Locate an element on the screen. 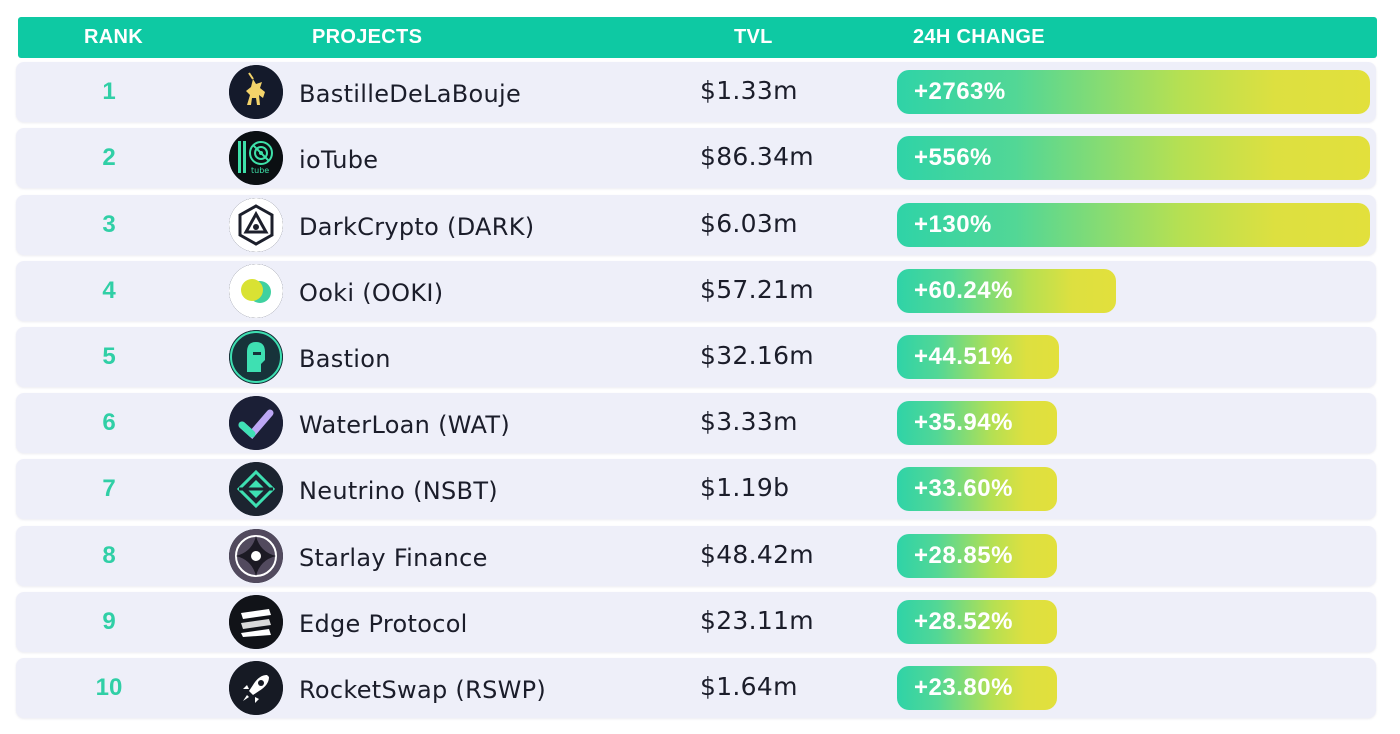  change-label: +35.94% is located at coordinates (963, 422).